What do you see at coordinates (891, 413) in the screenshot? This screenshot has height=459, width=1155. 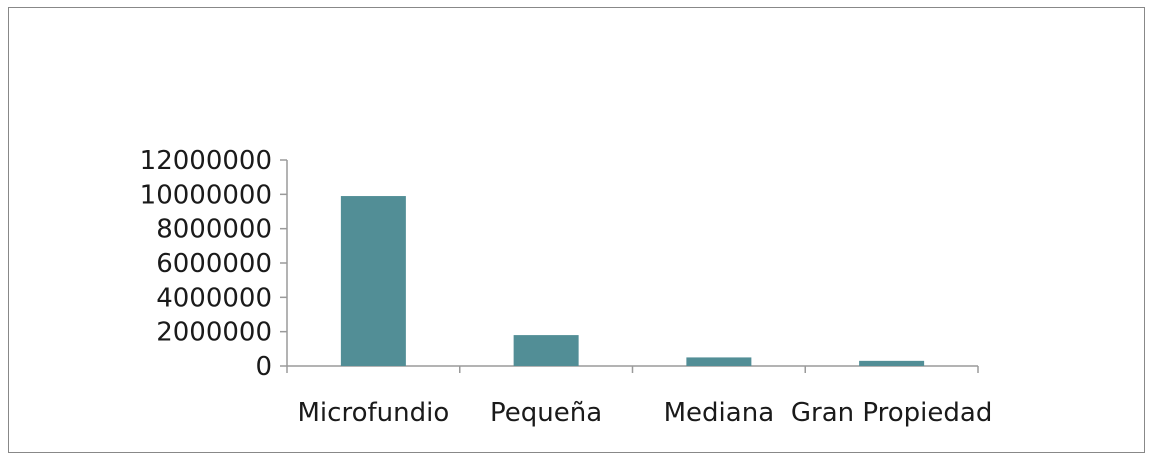 I see `x-category-label: Gran Propiedad` at bounding box center [891, 413].